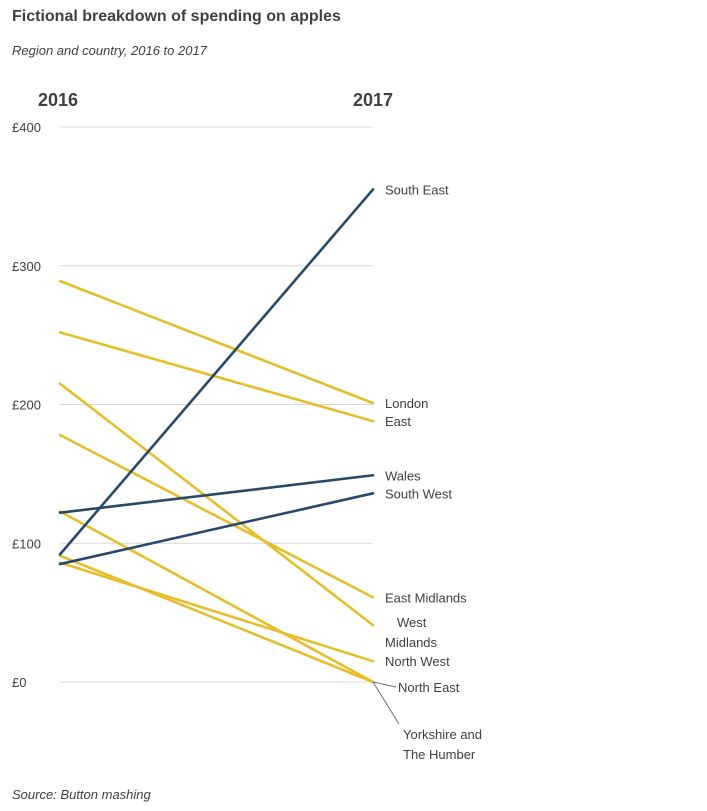  I want to click on series-label: South East, so click(417, 189).